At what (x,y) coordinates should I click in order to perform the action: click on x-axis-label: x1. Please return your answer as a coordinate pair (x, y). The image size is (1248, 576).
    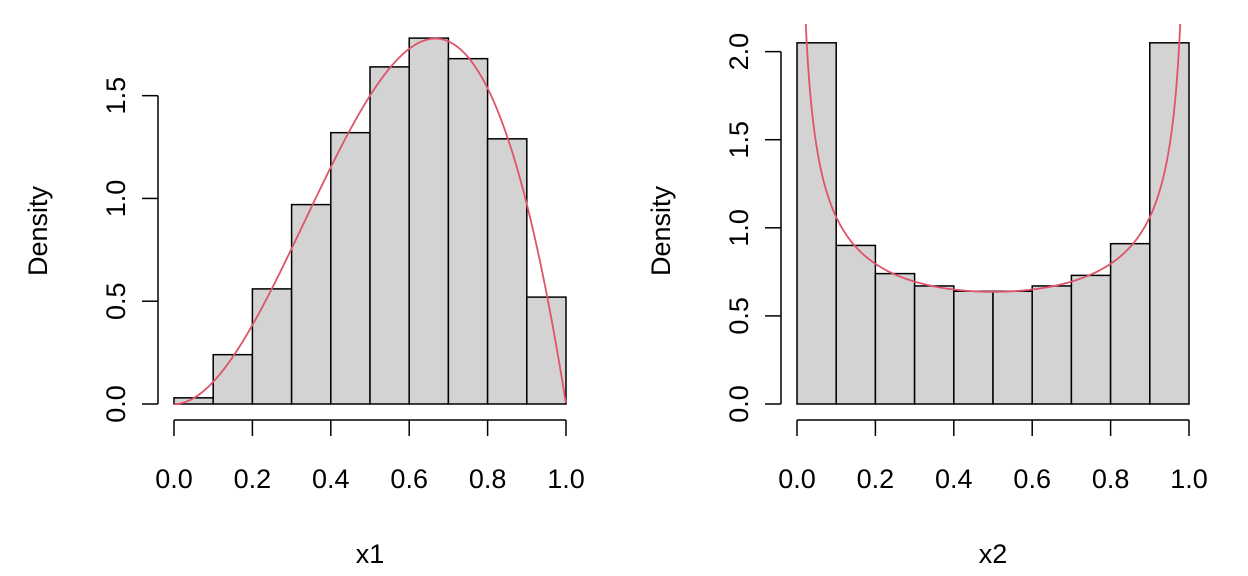
    Looking at the image, I should click on (370, 554).